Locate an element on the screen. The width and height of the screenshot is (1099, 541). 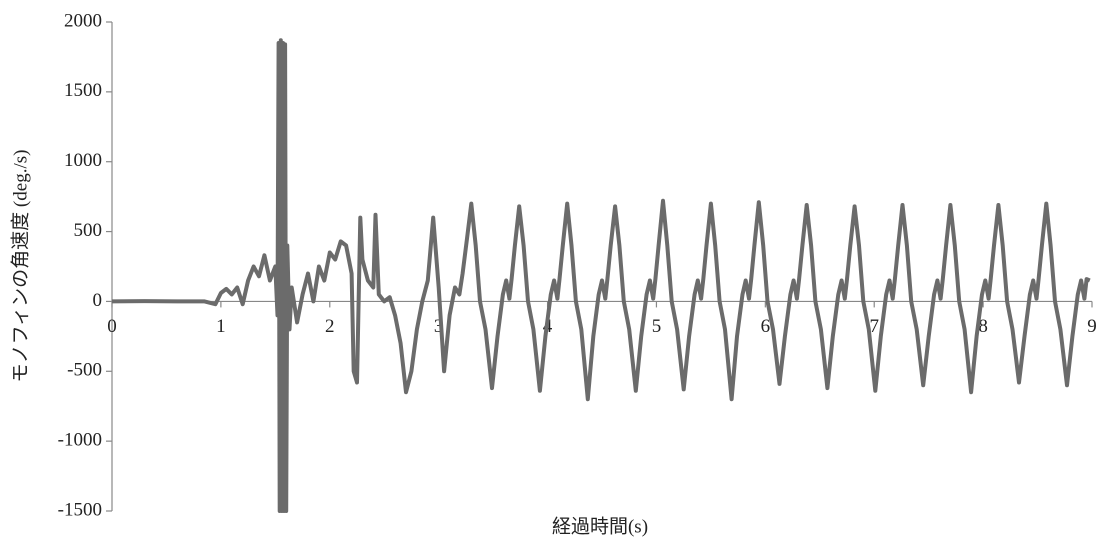
x-tick-label: 5 is located at coordinates (657, 326).